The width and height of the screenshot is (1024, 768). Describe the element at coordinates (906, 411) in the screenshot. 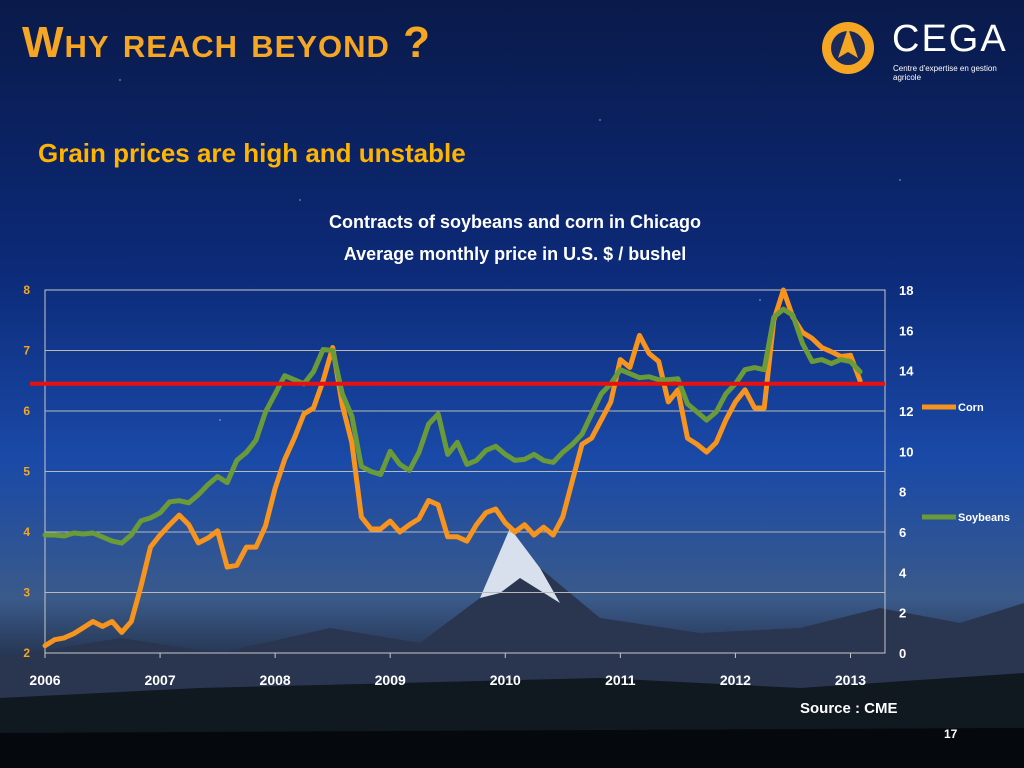

I see `right-axis-tick-label: 12` at that location.